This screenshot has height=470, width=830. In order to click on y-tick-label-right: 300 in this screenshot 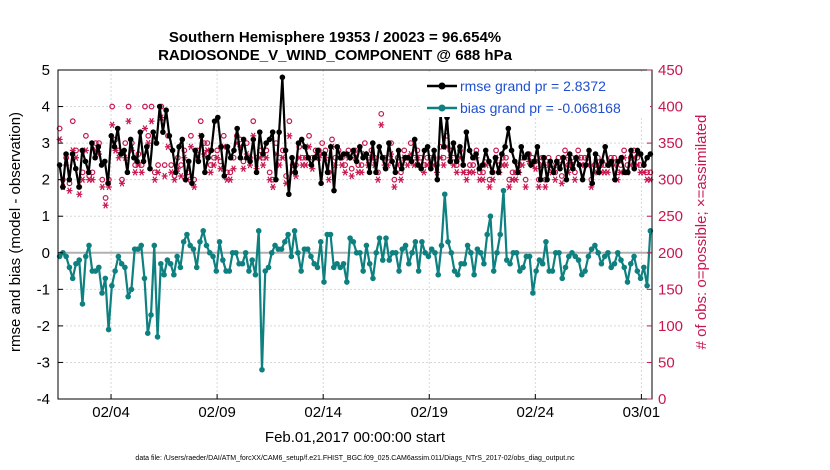, I will do `click(670, 180)`.